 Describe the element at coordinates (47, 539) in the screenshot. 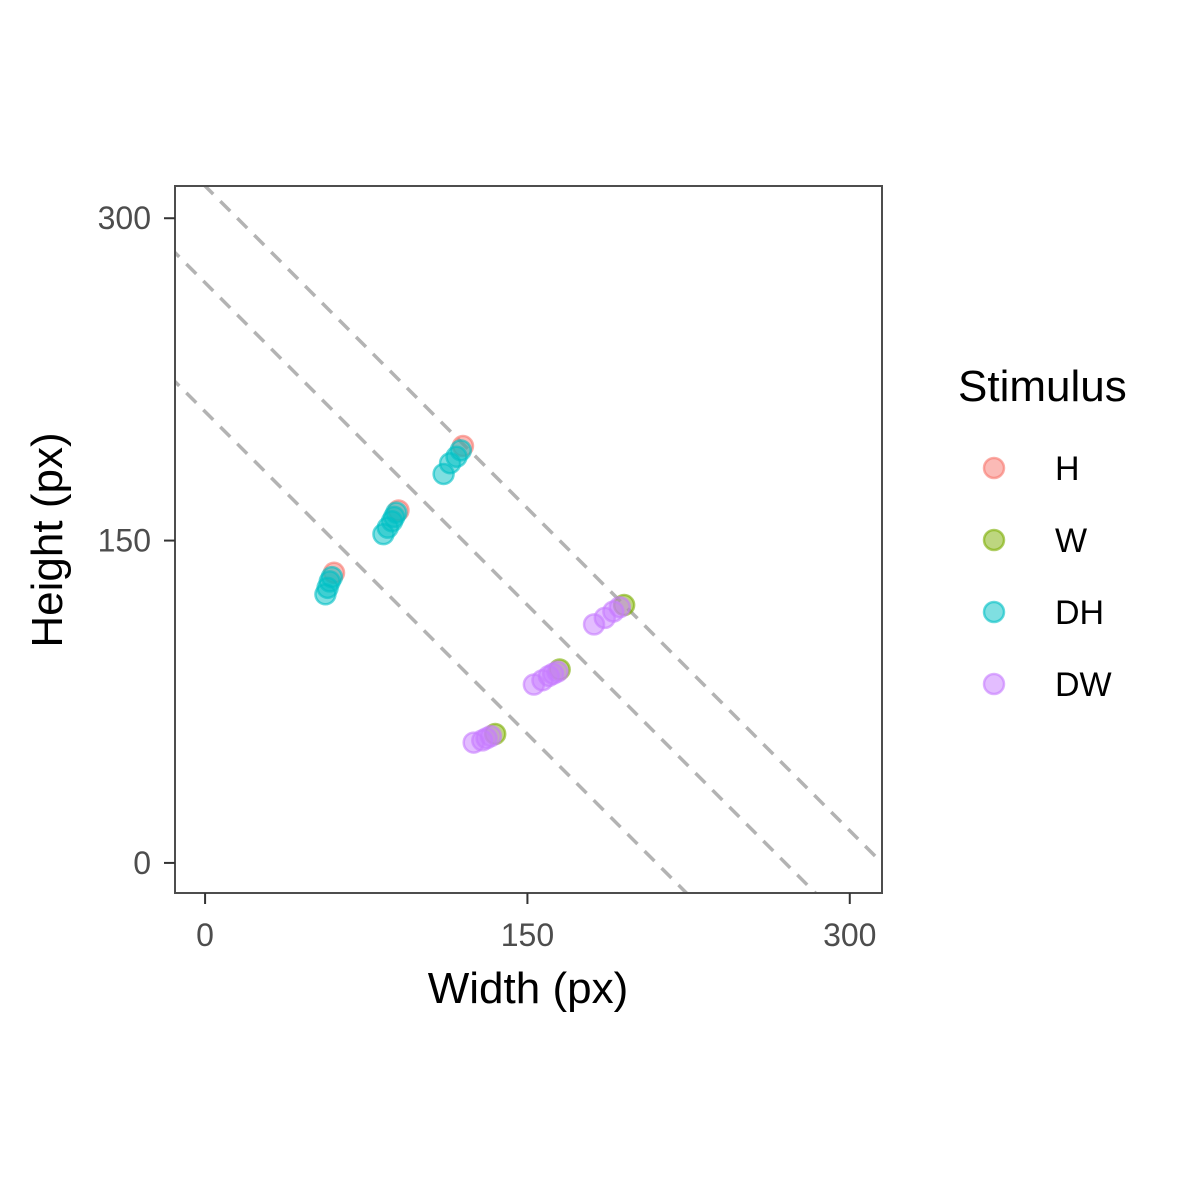

I see `y-axis-title: Height (px)` at that location.